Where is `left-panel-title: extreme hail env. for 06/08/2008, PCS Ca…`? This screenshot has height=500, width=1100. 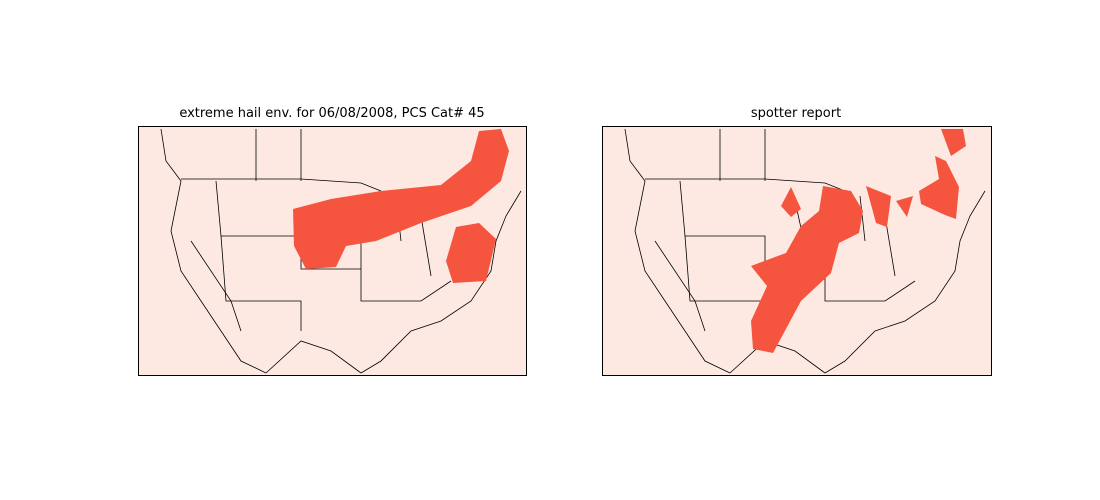 left-panel-title: extreme hail env. for 06/08/2008, PCS Ca… is located at coordinates (332, 113).